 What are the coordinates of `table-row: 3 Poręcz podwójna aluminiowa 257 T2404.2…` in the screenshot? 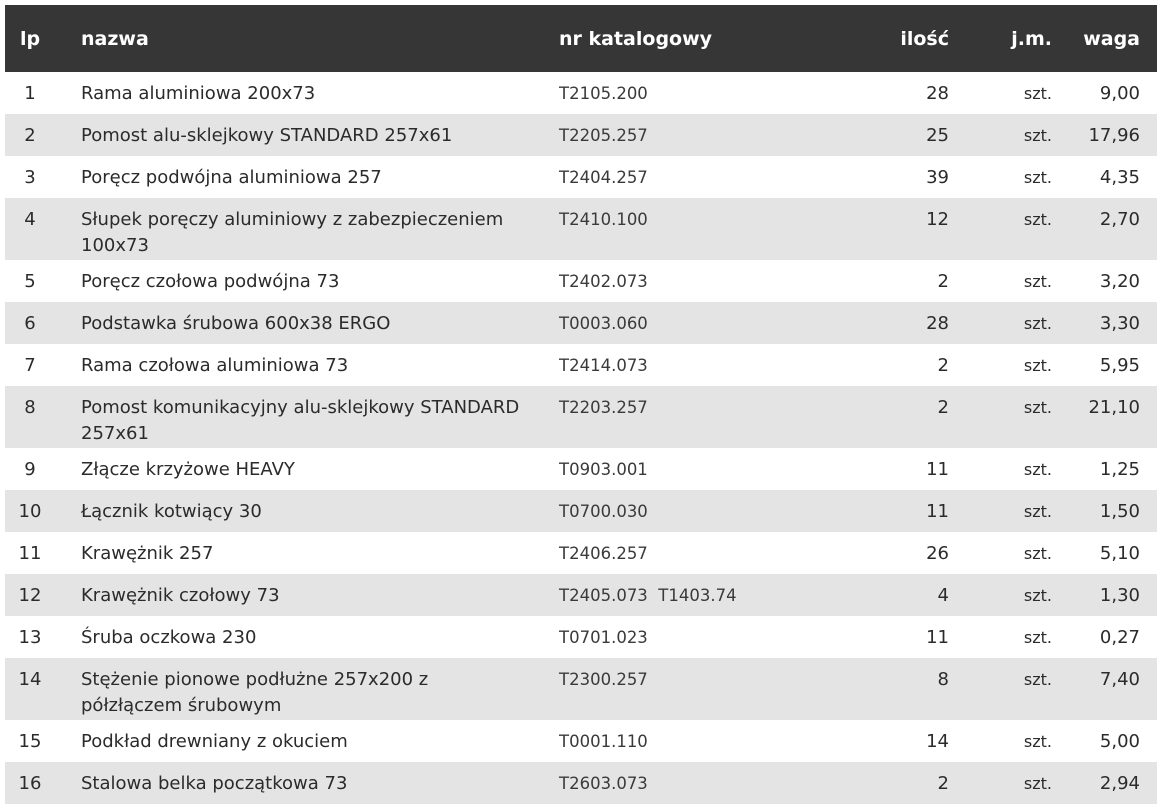 It's located at (581, 177).